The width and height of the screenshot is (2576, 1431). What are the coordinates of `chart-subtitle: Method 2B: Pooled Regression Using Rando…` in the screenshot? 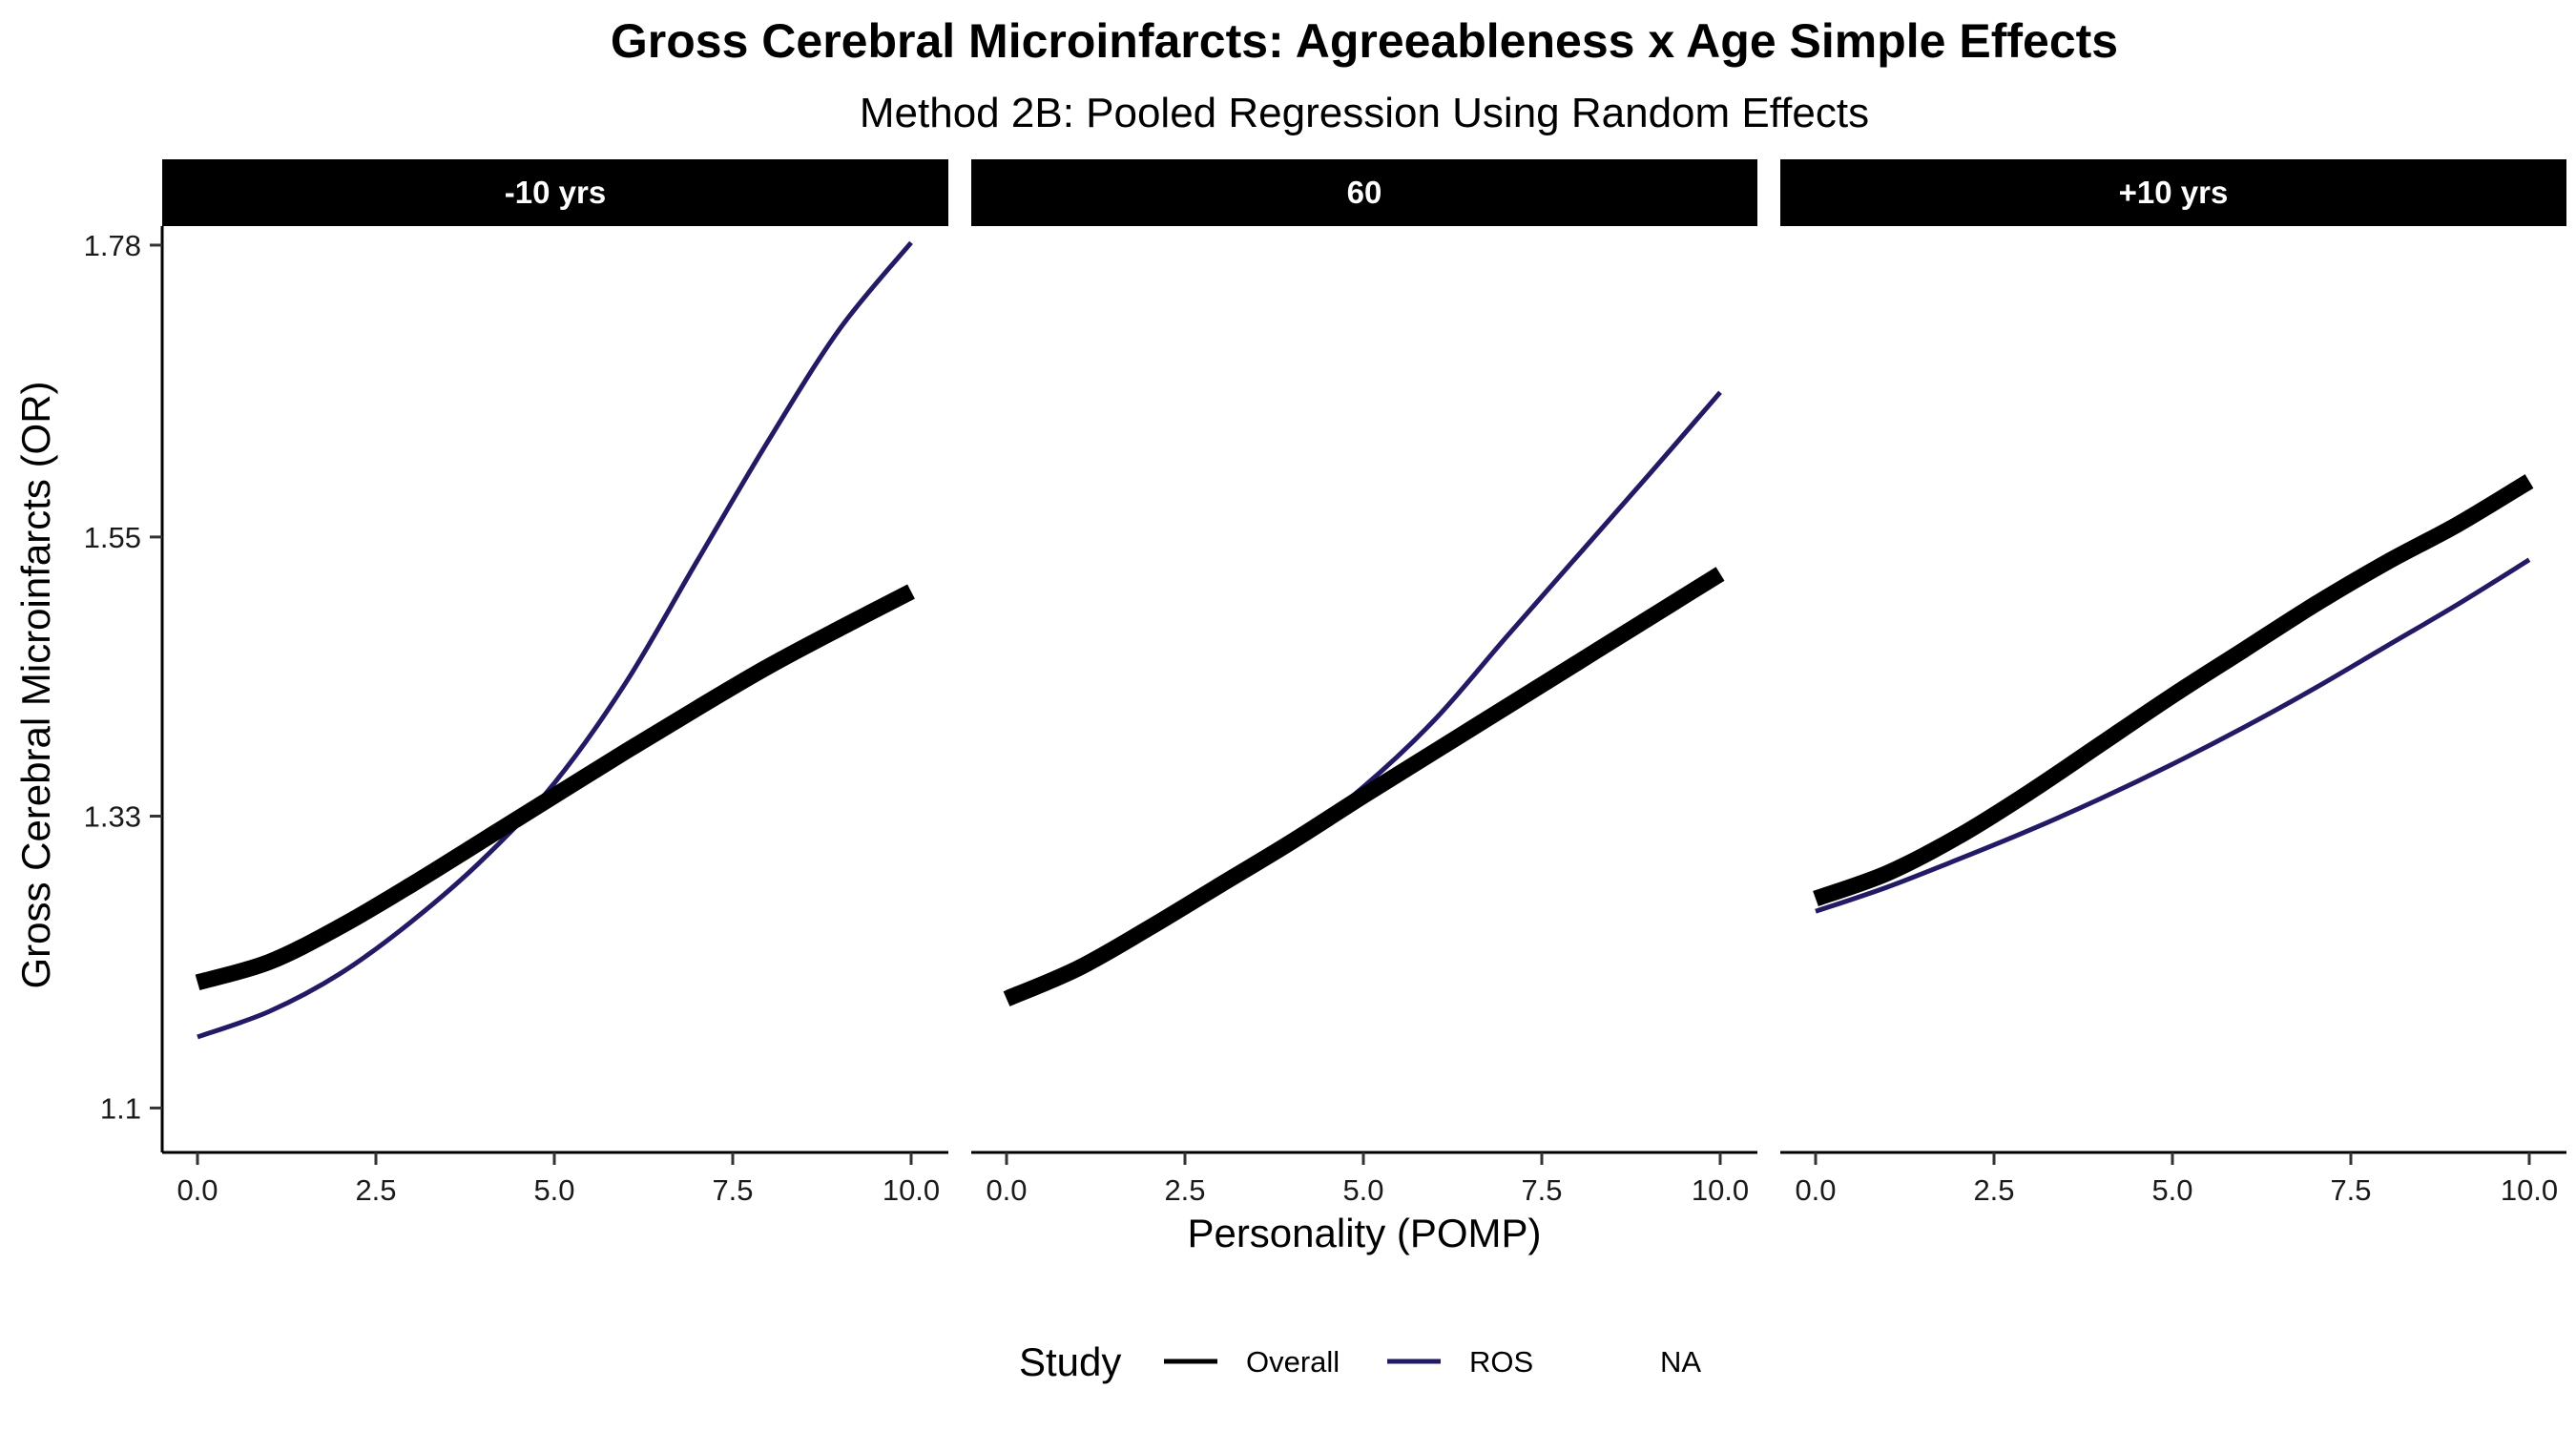 It's located at (1364, 113).